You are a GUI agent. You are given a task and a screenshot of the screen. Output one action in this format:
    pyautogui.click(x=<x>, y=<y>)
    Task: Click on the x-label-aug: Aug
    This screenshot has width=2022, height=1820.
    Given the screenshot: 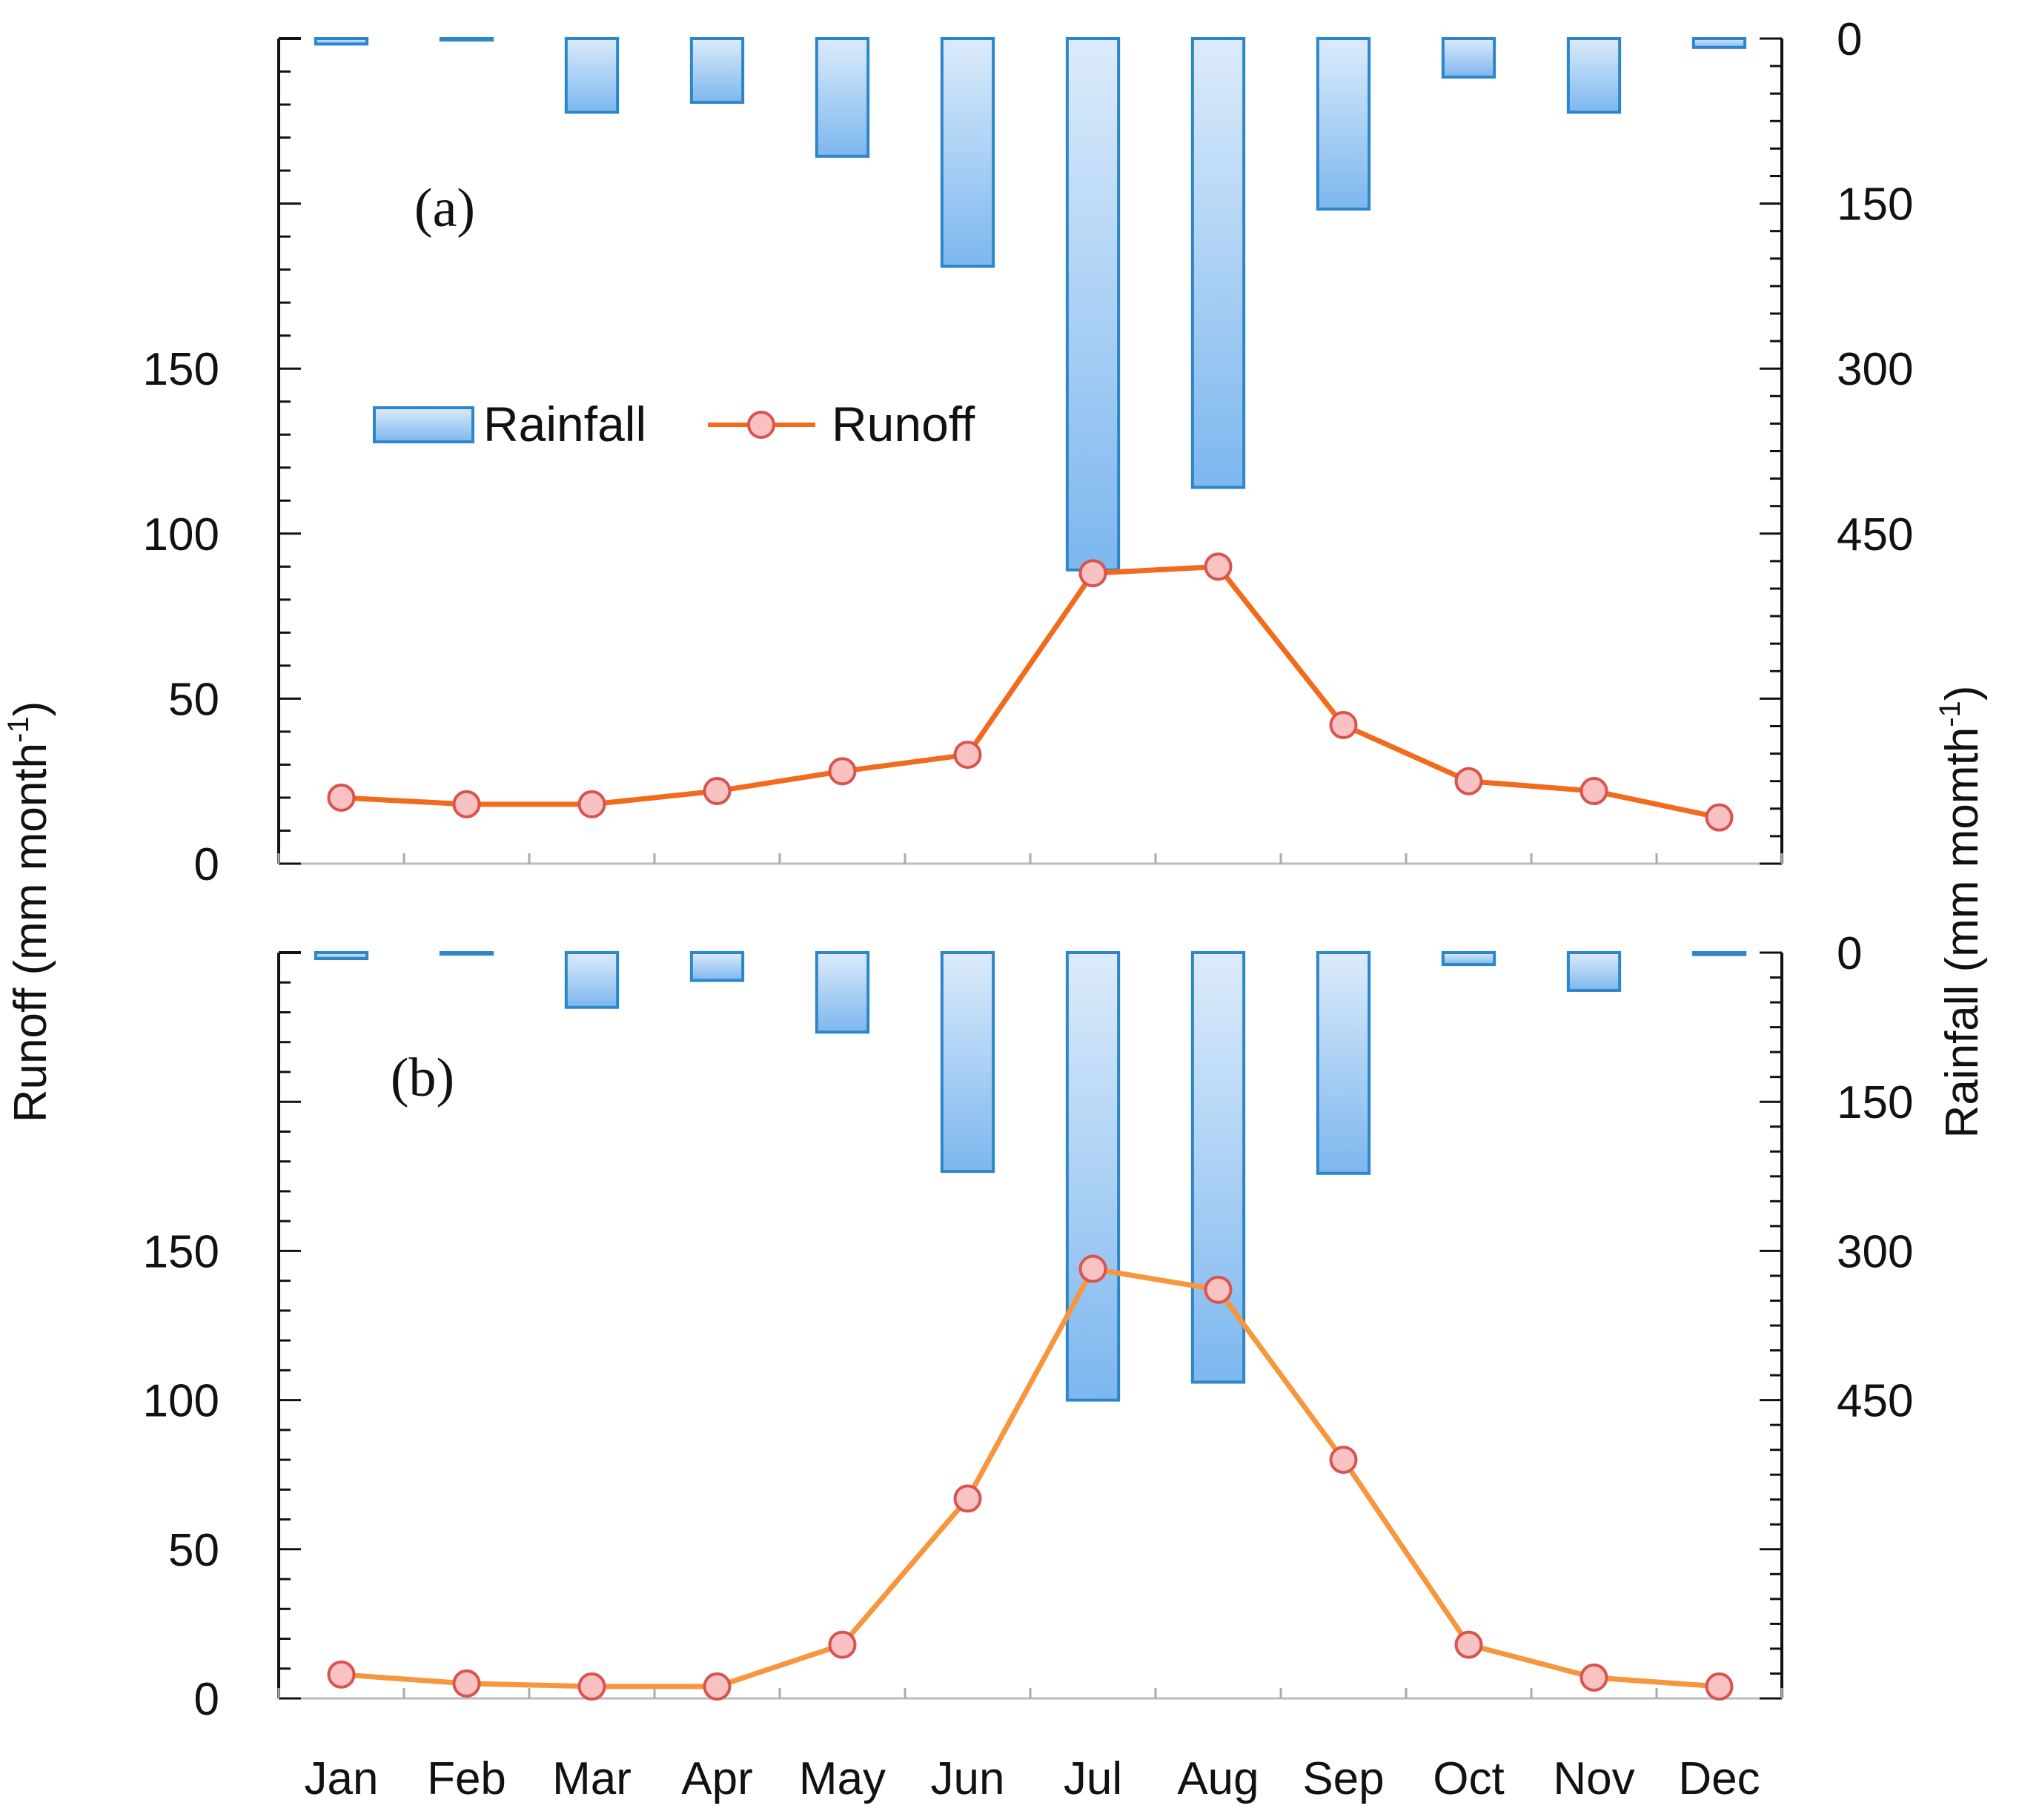 What is the action you would take?
    pyautogui.click(x=1218, y=1779)
    